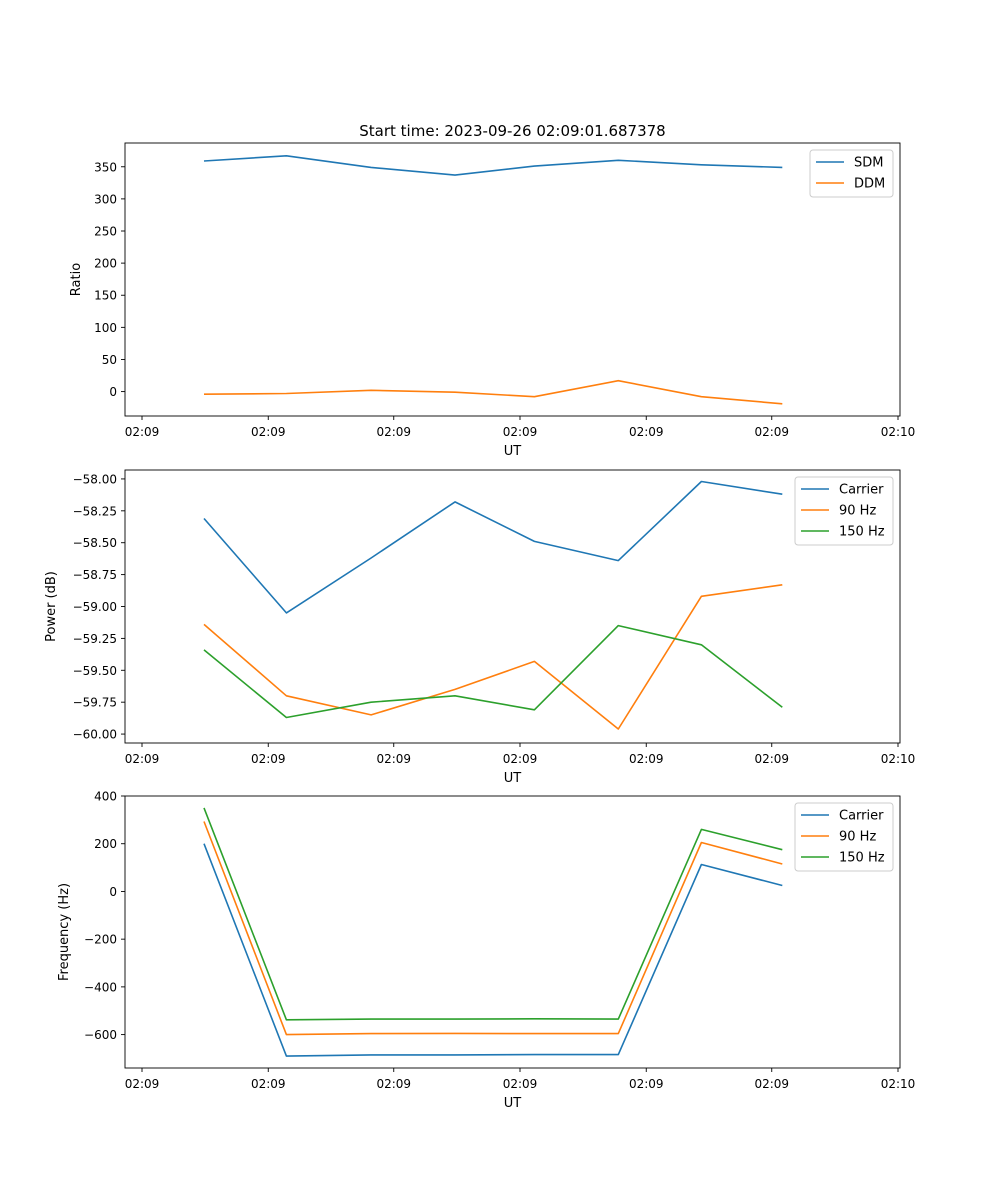  Describe the element at coordinates (105, 199) in the screenshot. I see `y-tick-label: 300` at that location.